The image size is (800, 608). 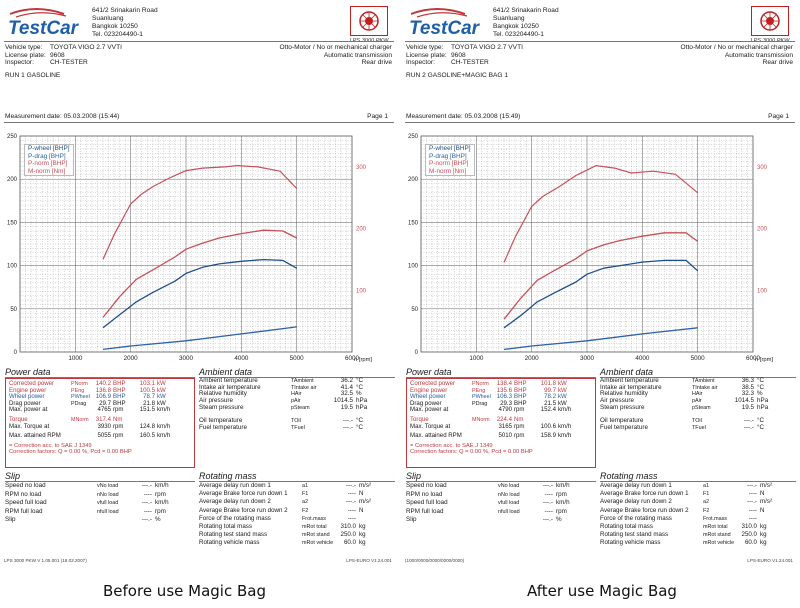 I want to click on ambient-label: Ambient temperature, so click(x=629, y=380).